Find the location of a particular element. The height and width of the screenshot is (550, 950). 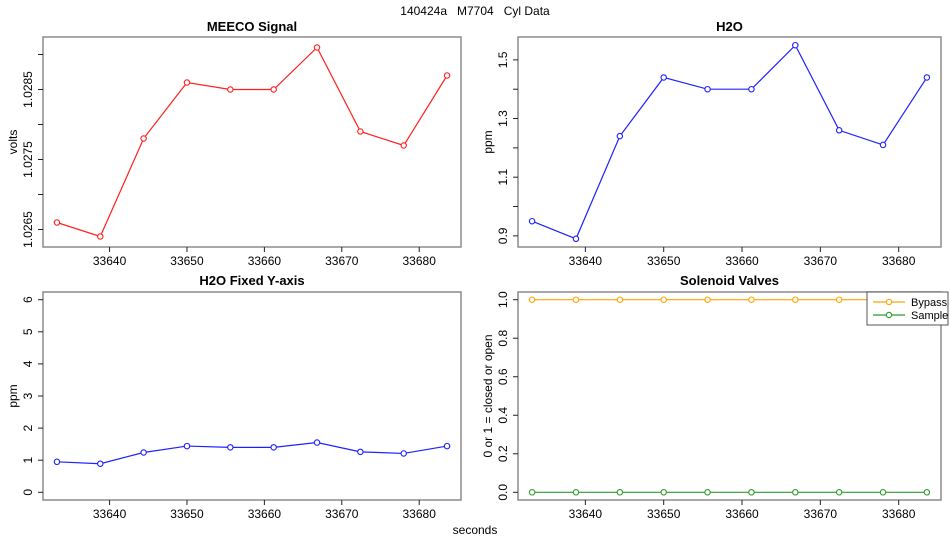

y-tick-label: 0 is located at coordinates (28, 492).